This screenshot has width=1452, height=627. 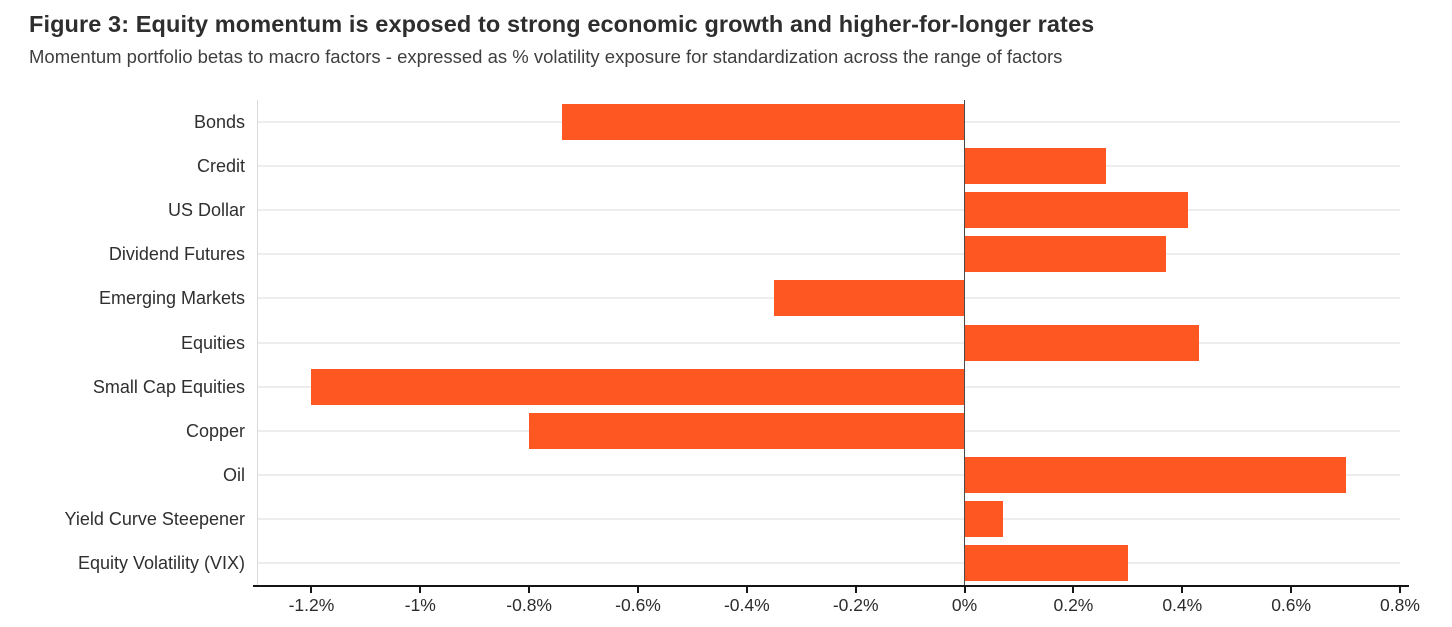 I want to click on category-label: US Dollar, so click(x=206, y=210).